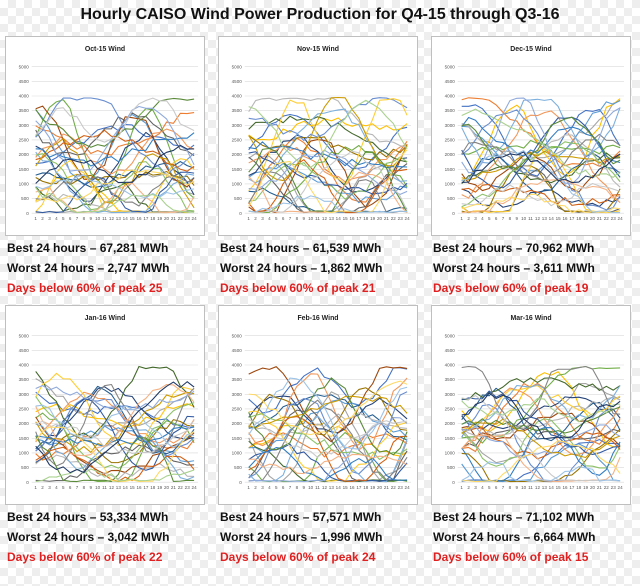 This screenshot has width=640, height=586. What do you see at coordinates (85, 557) in the screenshot?
I see `days-below-peak: Days below 60% of peak 22` at bounding box center [85, 557].